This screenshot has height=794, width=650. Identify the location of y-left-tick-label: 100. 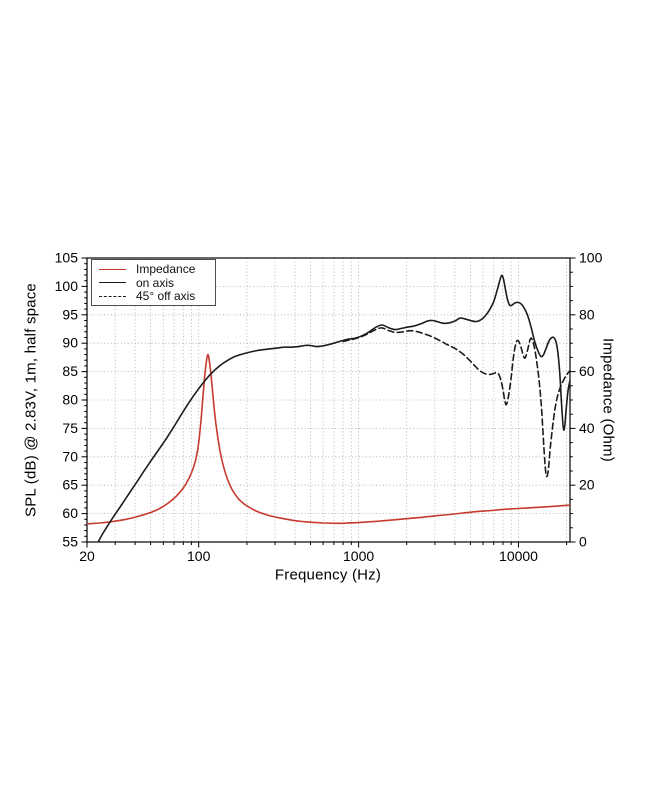
(67, 286).